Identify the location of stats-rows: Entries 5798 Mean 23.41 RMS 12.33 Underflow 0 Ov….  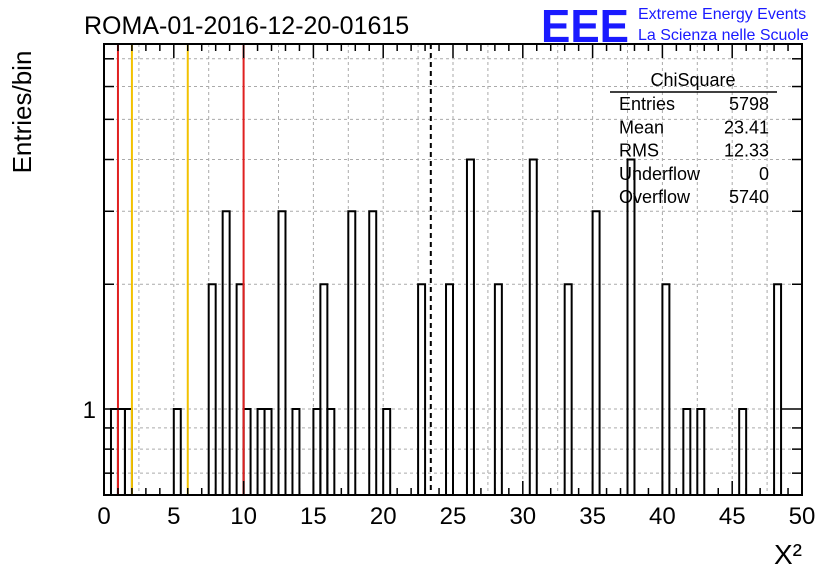
(694, 150).